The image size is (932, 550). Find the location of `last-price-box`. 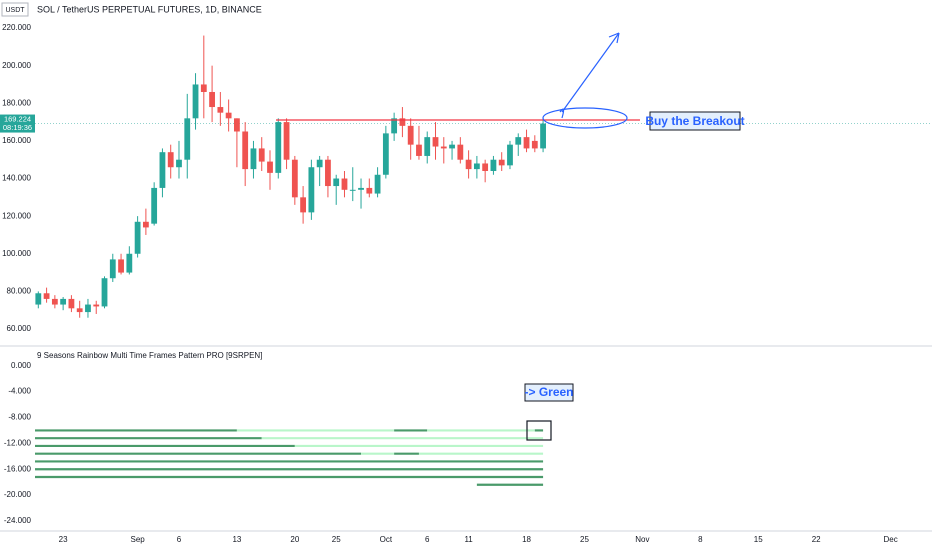

last-price-box is located at coordinates (17, 123).